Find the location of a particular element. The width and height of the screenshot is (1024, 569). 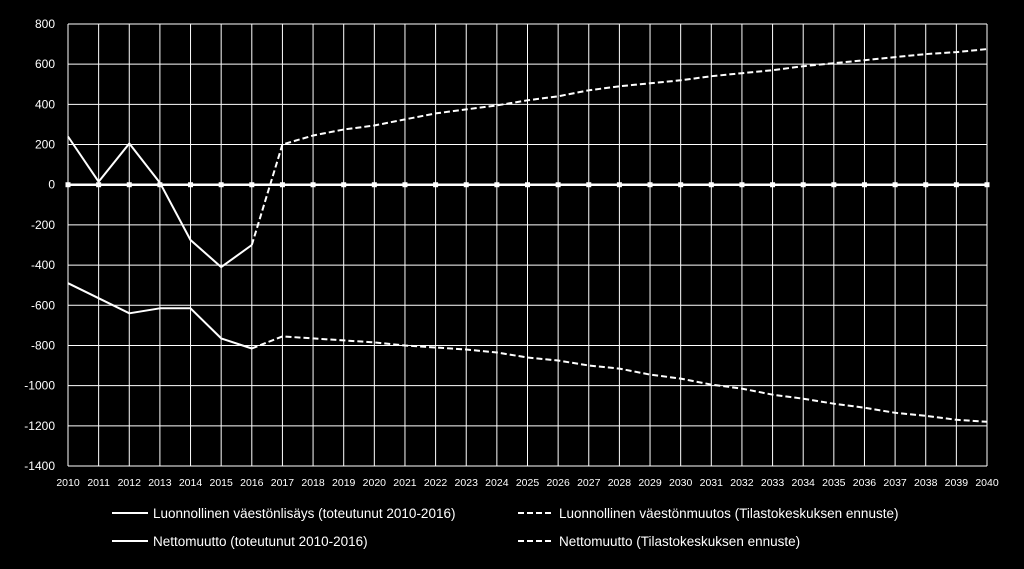

x-tick-label: 2012 is located at coordinates (130, 483).